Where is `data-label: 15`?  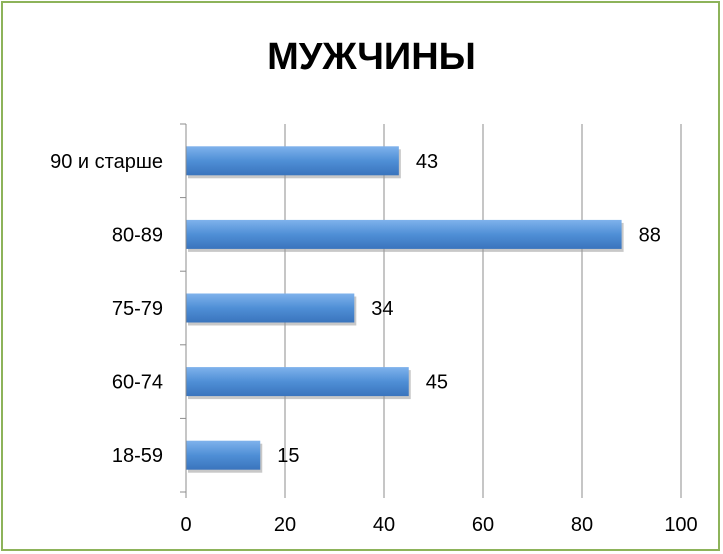
data-label: 15 is located at coordinates (288, 456).